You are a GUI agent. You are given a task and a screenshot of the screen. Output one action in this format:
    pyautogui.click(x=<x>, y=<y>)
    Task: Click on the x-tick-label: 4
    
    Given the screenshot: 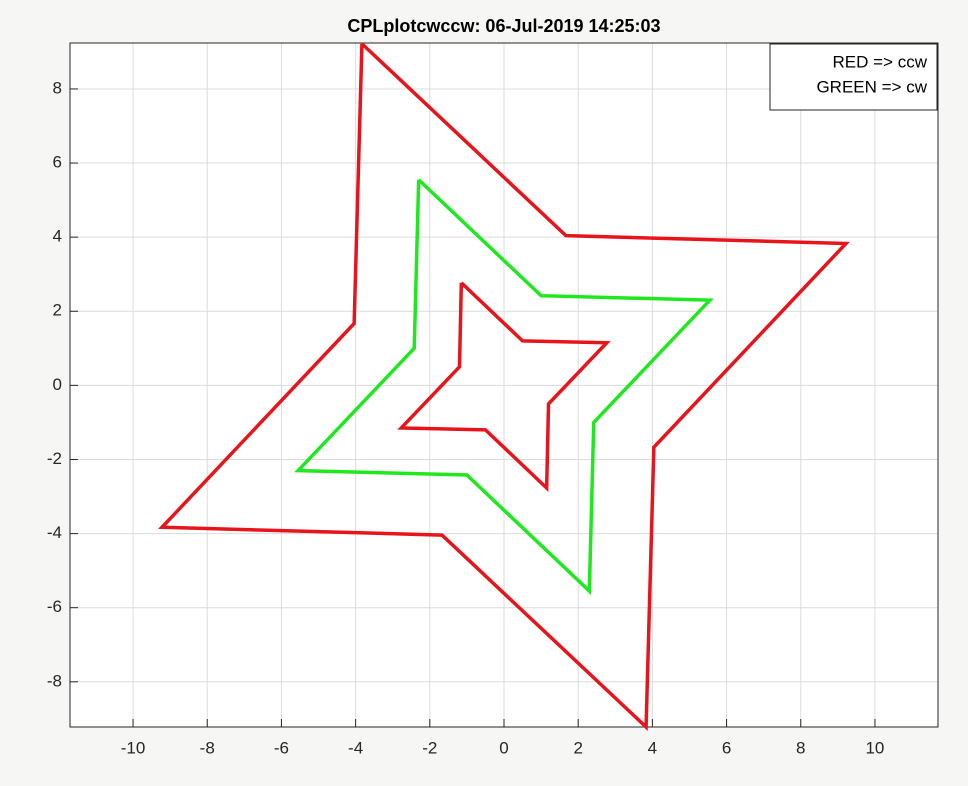 What is the action you would take?
    pyautogui.click(x=652, y=747)
    